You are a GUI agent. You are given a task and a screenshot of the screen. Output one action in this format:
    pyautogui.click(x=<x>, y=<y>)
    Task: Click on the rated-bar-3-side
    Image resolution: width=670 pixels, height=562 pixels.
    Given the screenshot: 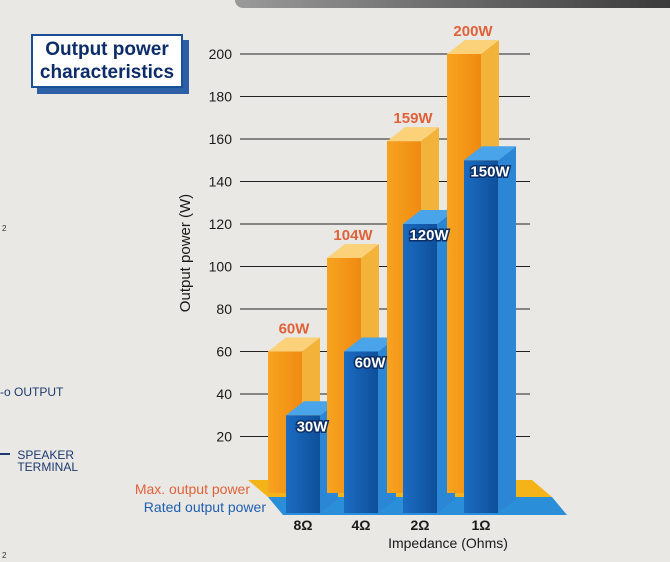 What is the action you would take?
    pyautogui.click(x=507, y=329)
    